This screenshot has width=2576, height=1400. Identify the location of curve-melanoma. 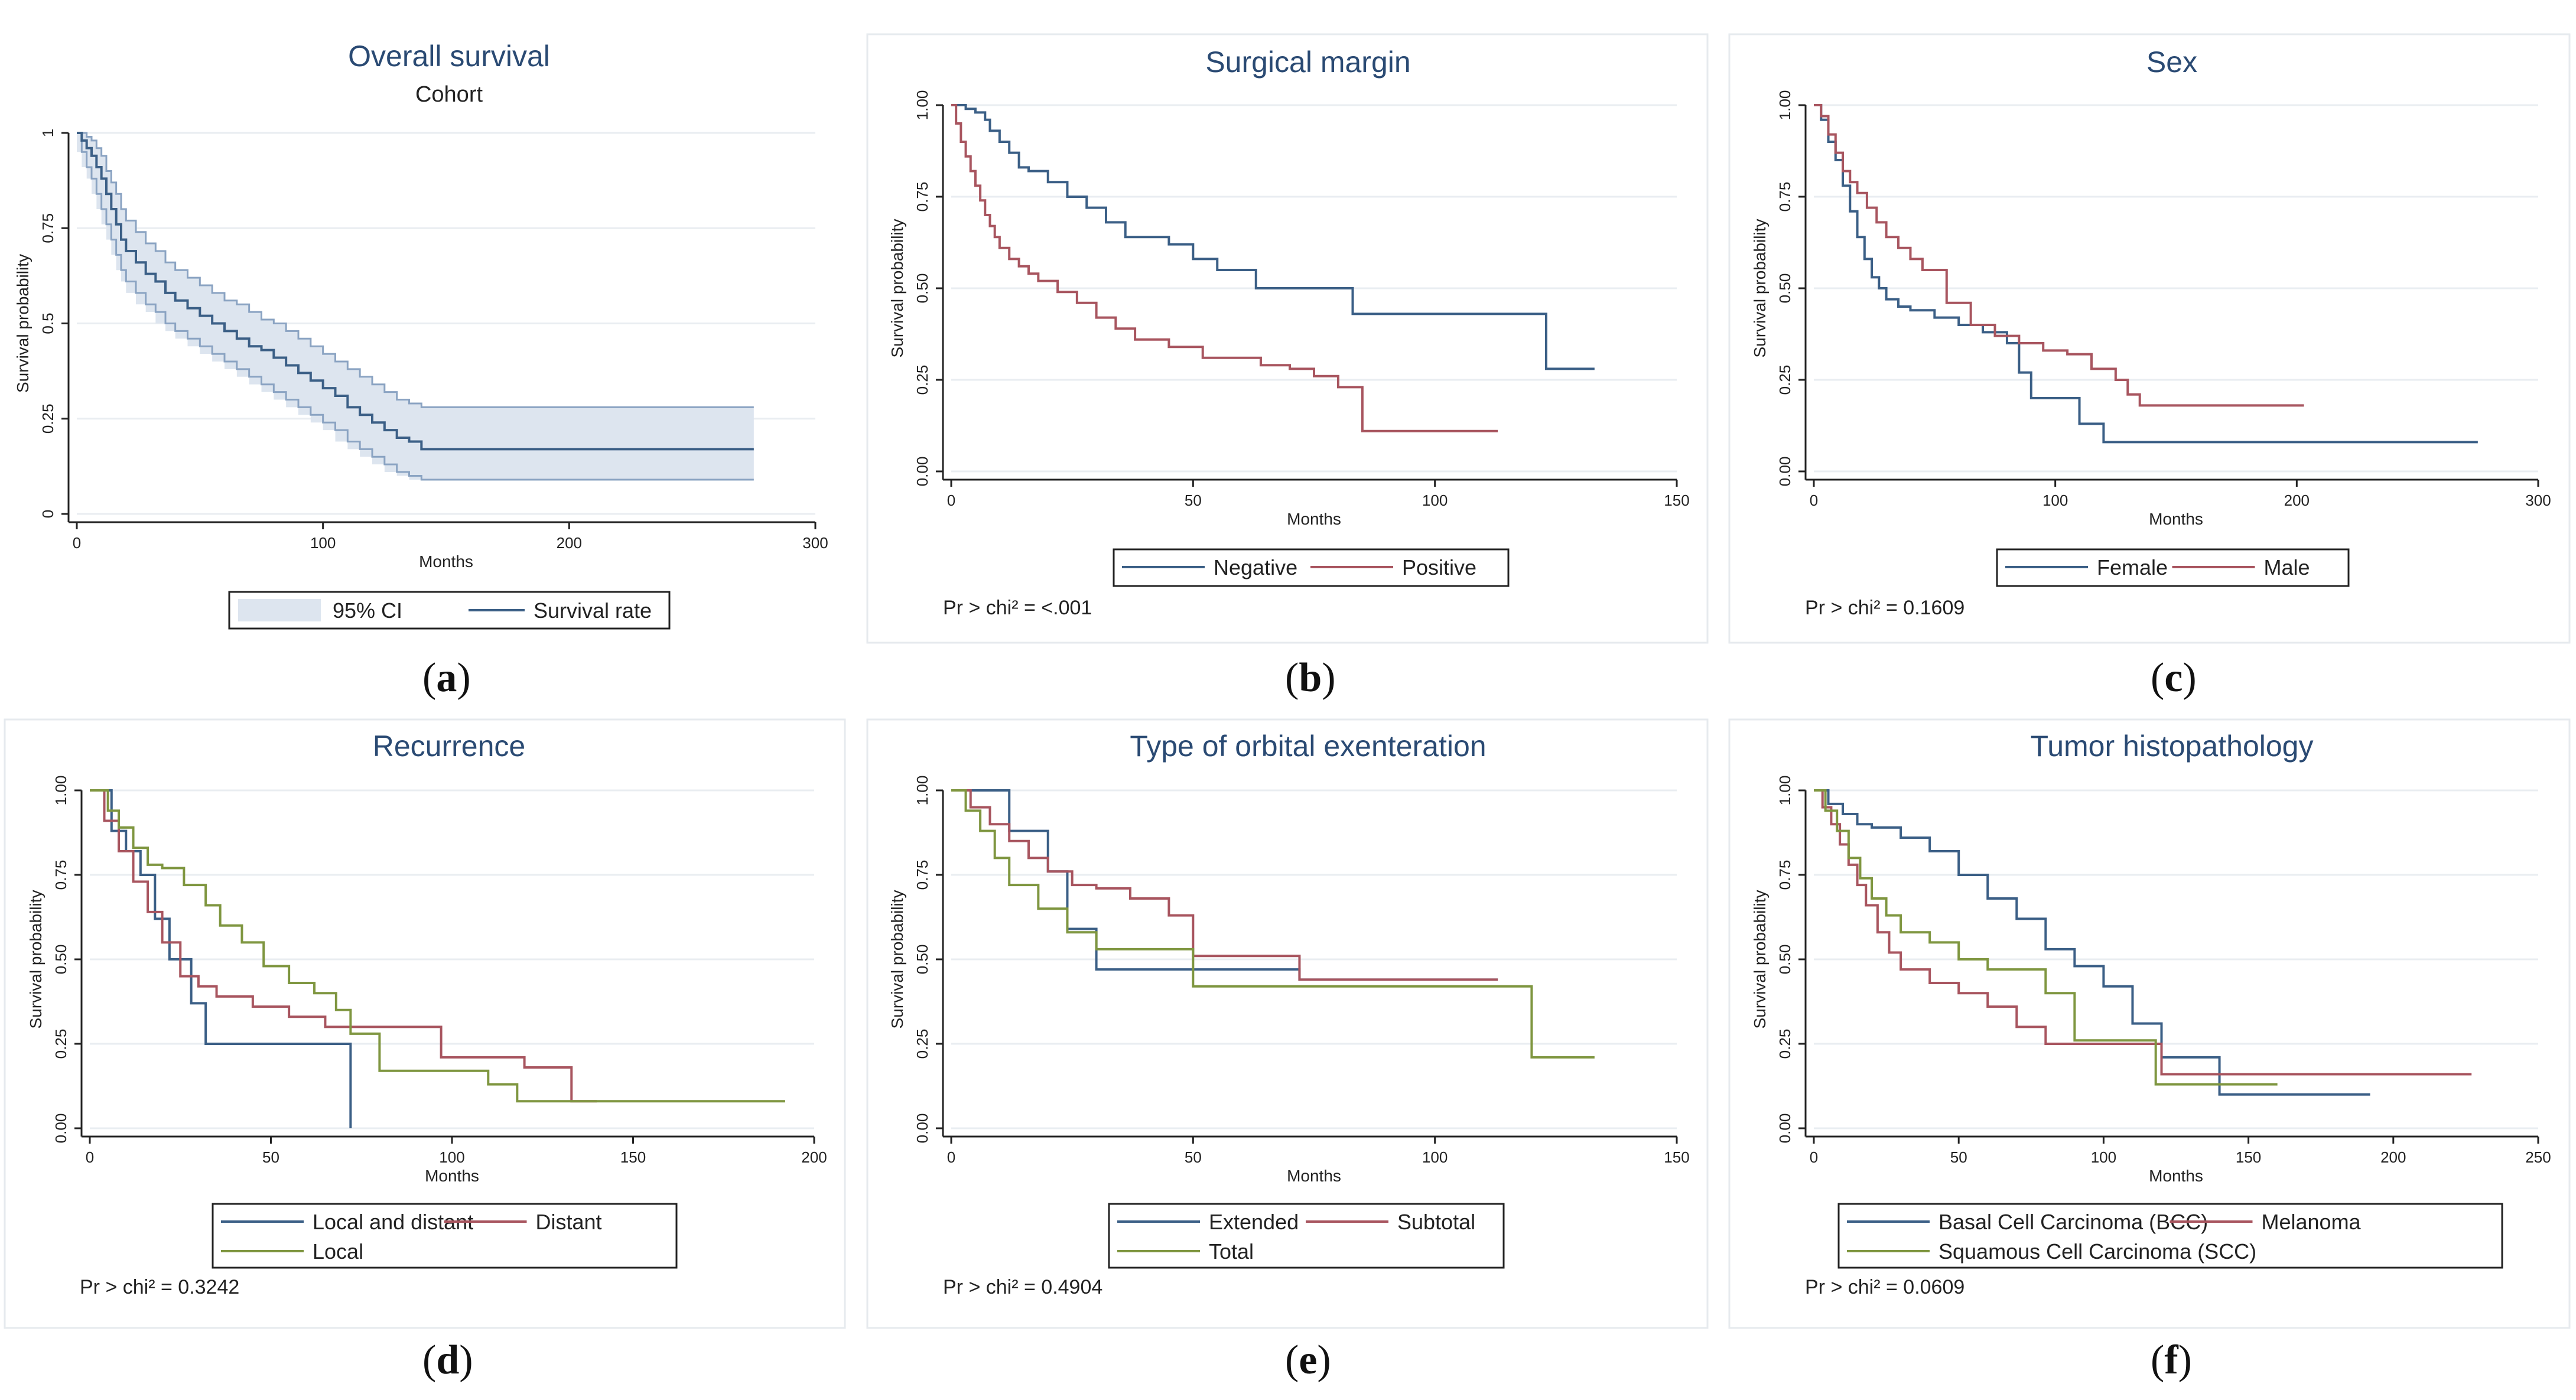
(2143, 932).